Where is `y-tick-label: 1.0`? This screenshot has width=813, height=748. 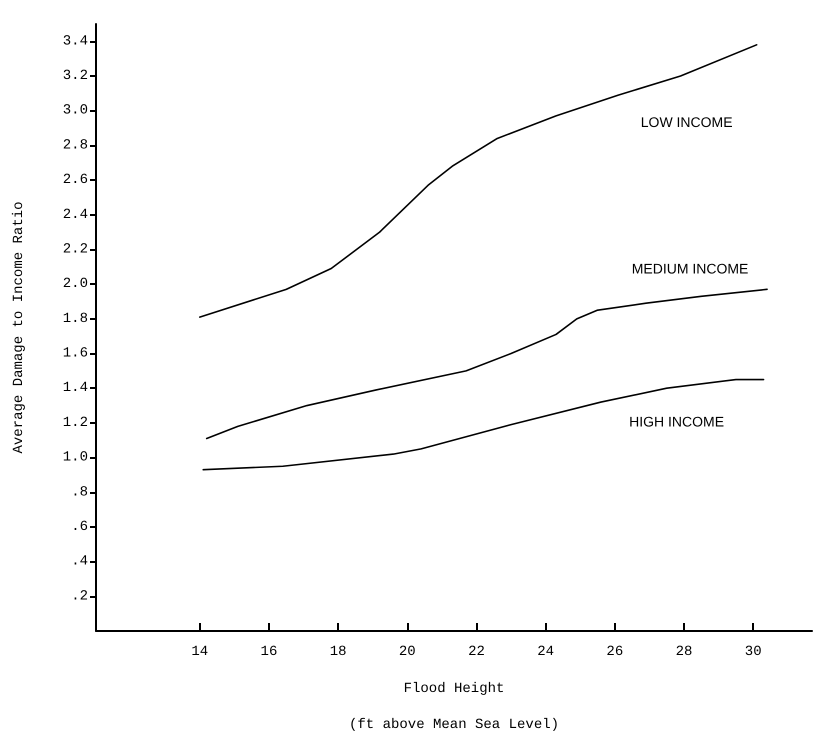
y-tick-label: 1.0 is located at coordinates (75, 458).